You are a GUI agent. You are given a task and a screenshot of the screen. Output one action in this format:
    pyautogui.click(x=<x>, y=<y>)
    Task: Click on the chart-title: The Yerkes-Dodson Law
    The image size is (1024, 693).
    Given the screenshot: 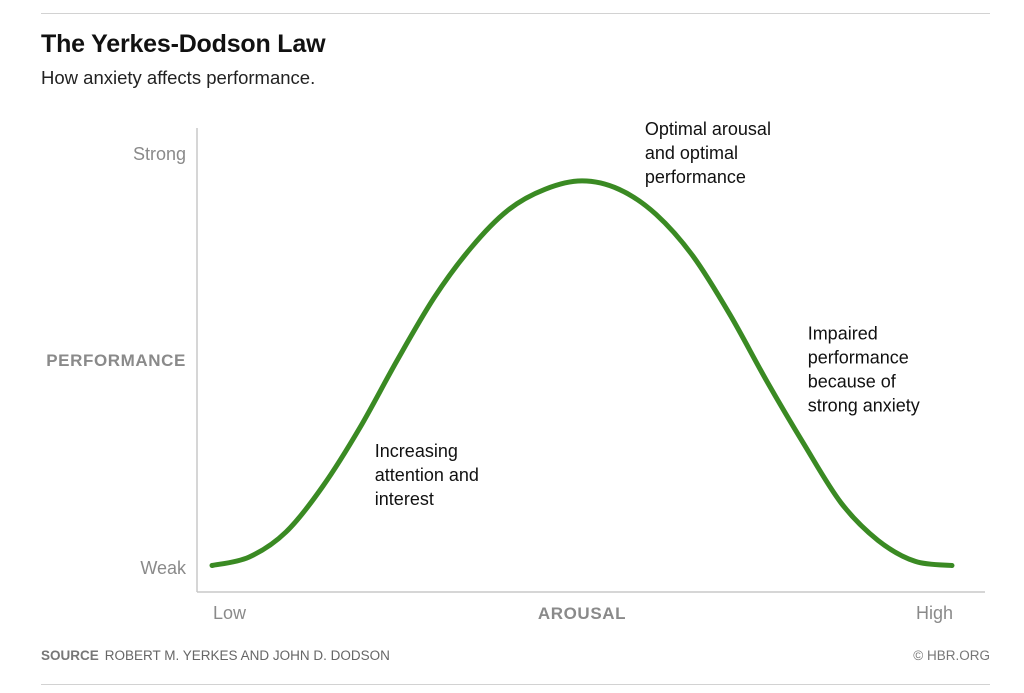 What is the action you would take?
    pyautogui.click(x=183, y=44)
    